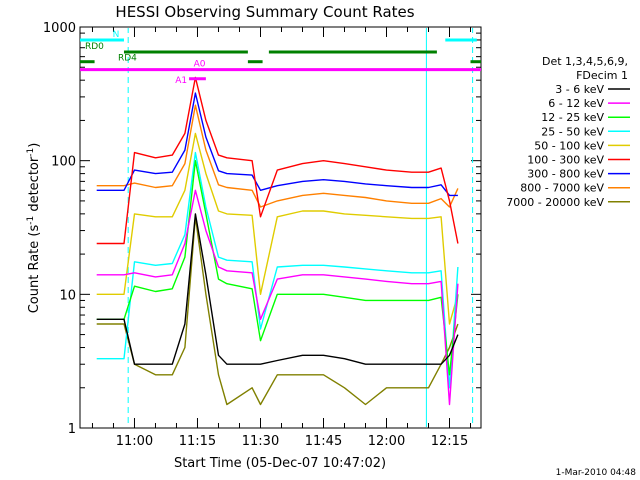  Describe the element at coordinates (63, 162) in the screenshot. I see `y-tick-label: 100` at that location.